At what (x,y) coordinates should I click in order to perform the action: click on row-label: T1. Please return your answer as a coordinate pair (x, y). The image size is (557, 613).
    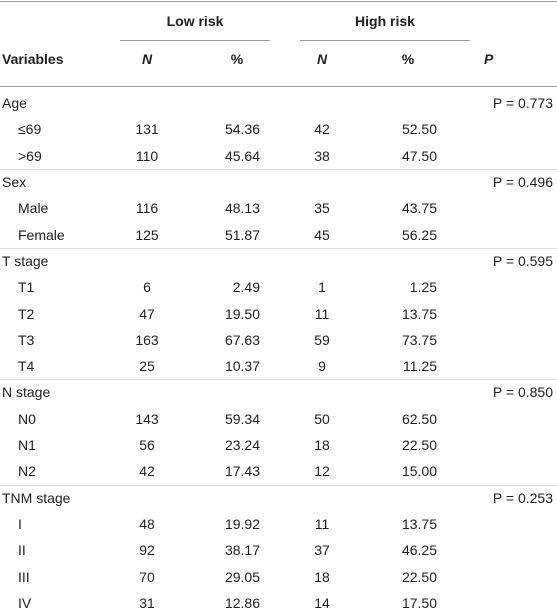
    Looking at the image, I should click on (26, 287).